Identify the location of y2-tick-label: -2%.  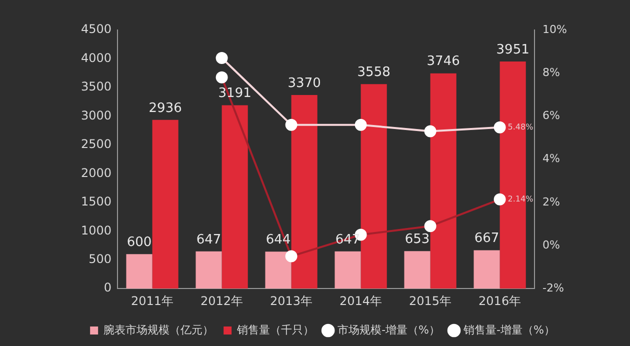
(553, 287).